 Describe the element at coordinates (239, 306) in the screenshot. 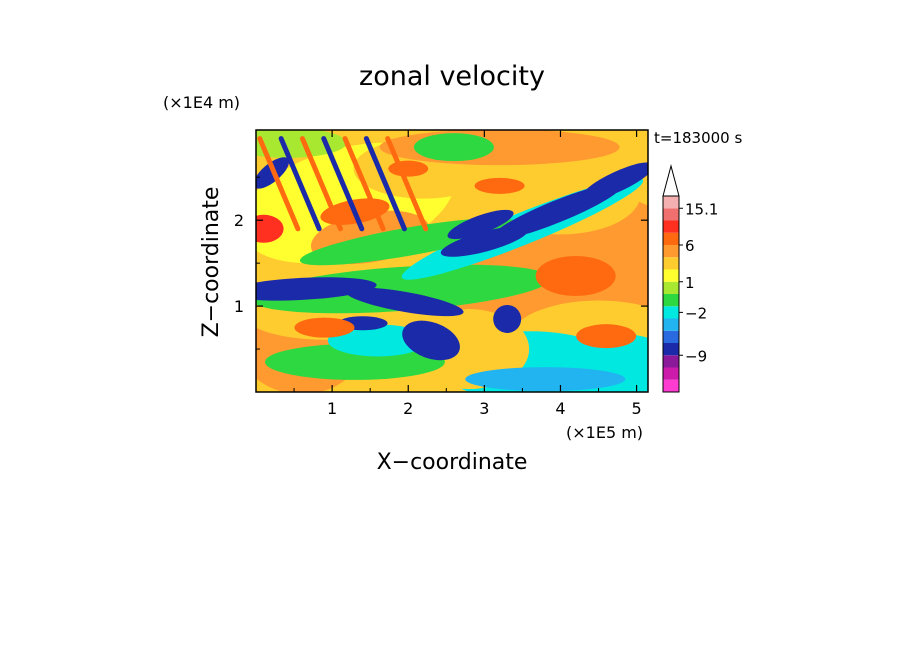

I see `y-tick-label: 1` at that location.